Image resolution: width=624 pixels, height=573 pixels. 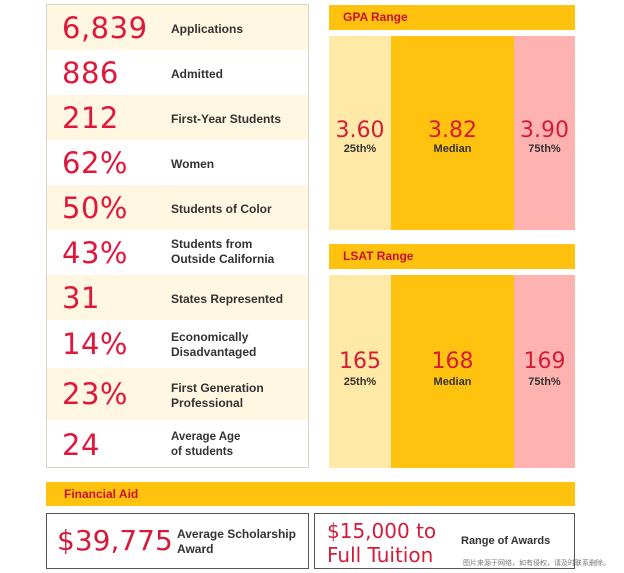 I want to click on stat-row-first-year: 212 First-Year Students, so click(x=177, y=117).